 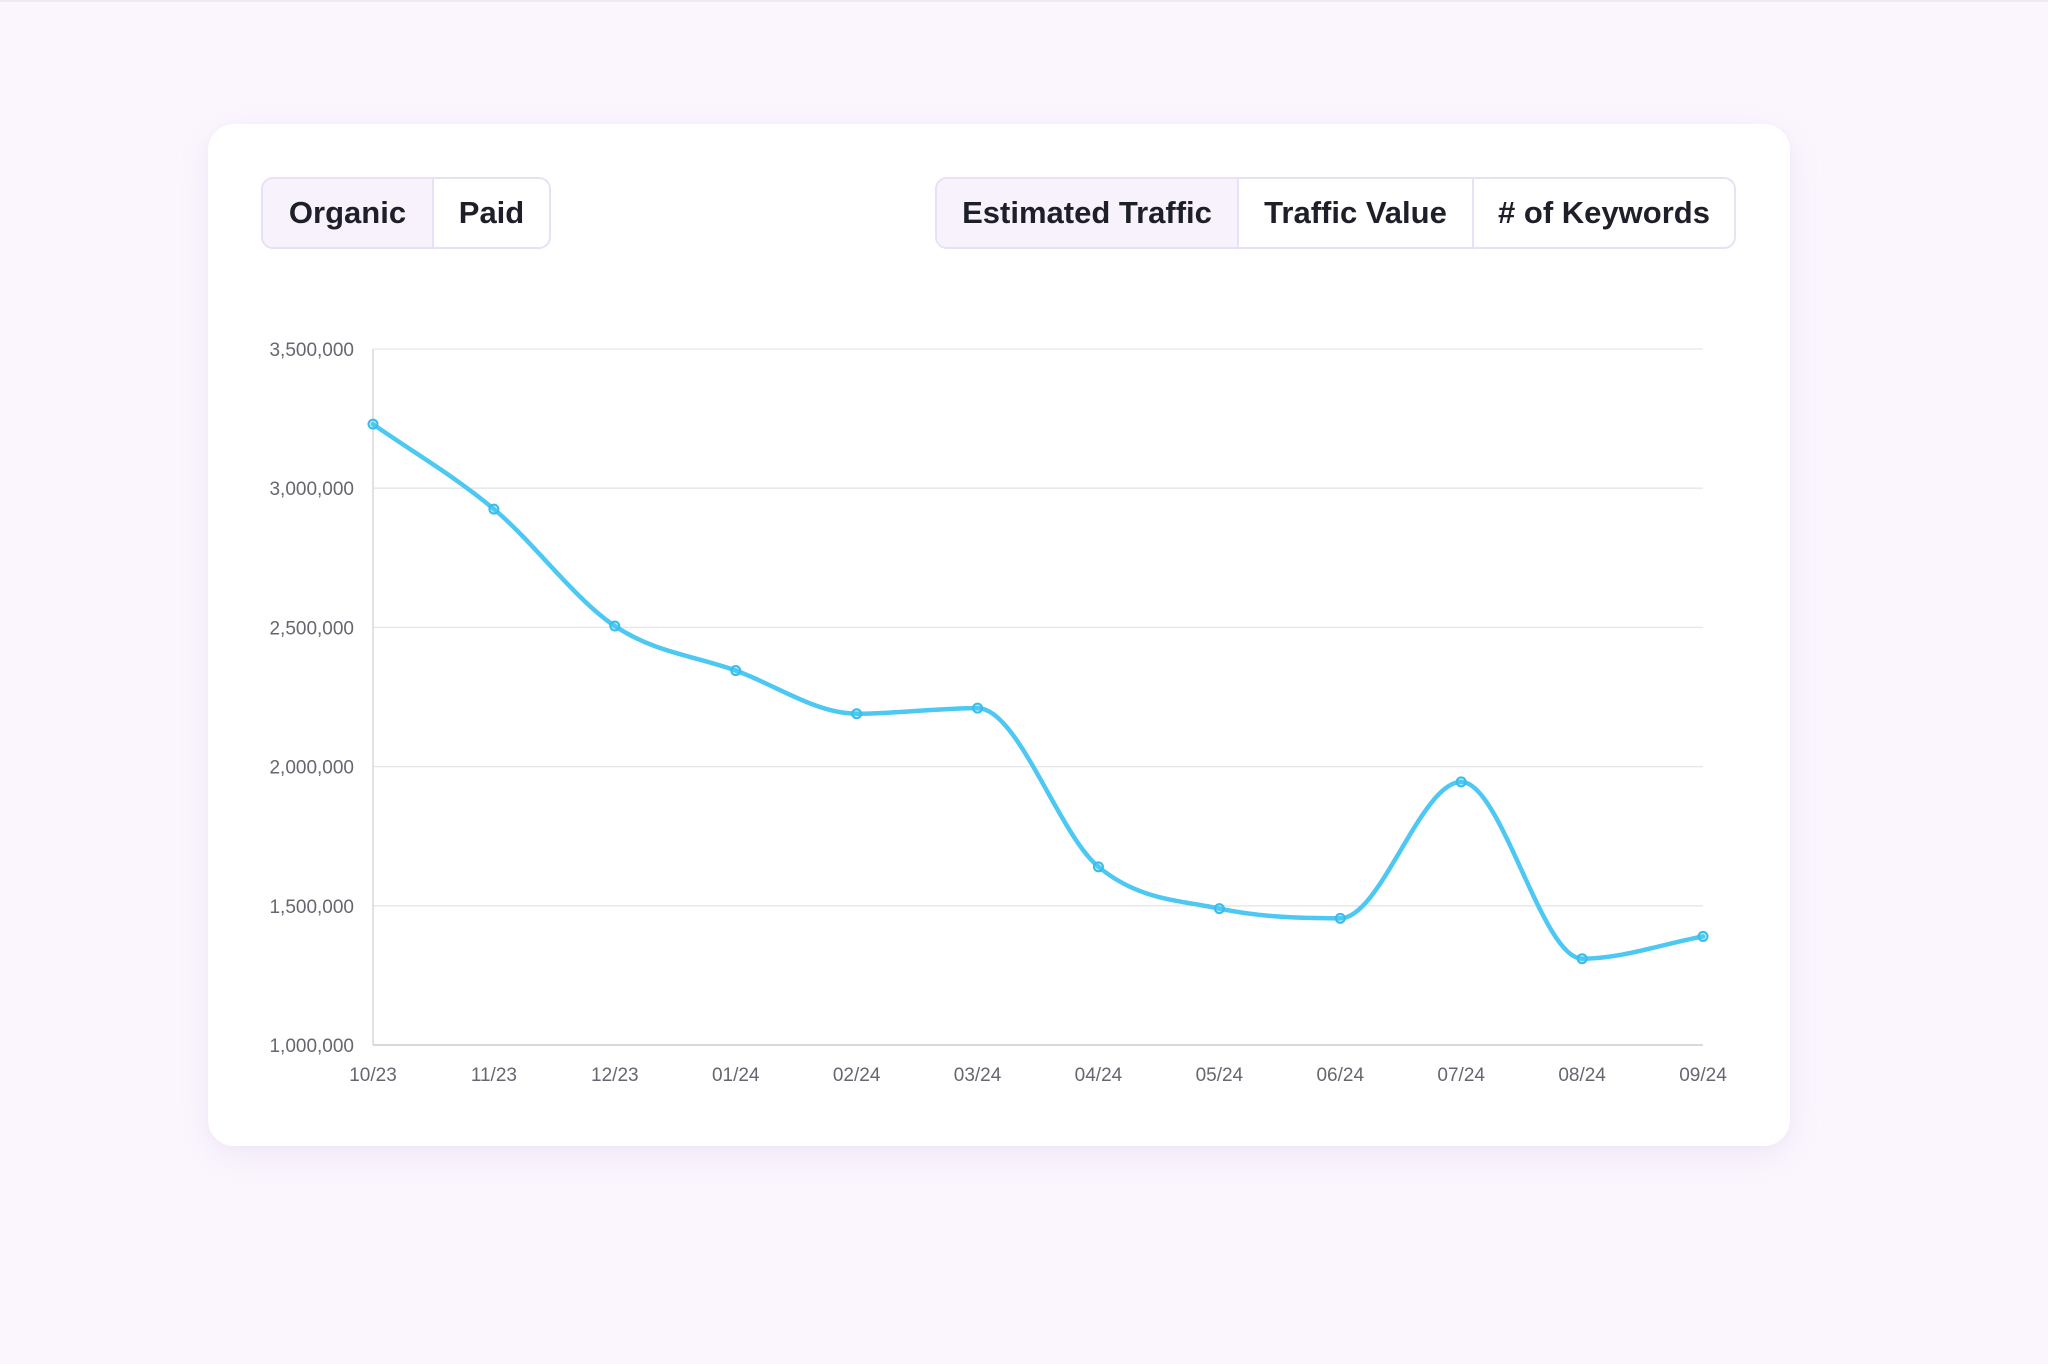 I want to click on paid-toggle-button: Paid, so click(x=490, y=213).